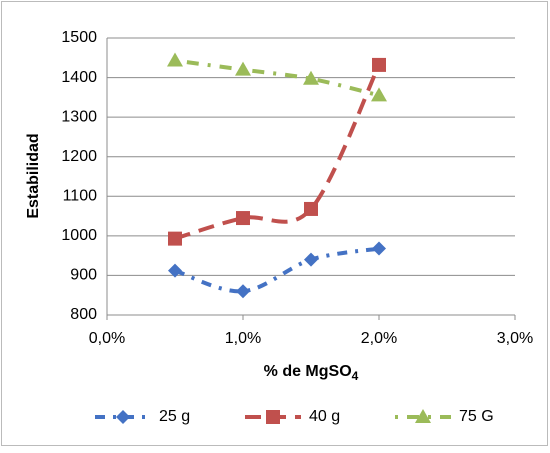 Image resolution: width=550 pixels, height=453 pixels. I want to click on y-tick-label: 1300, so click(79, 116).